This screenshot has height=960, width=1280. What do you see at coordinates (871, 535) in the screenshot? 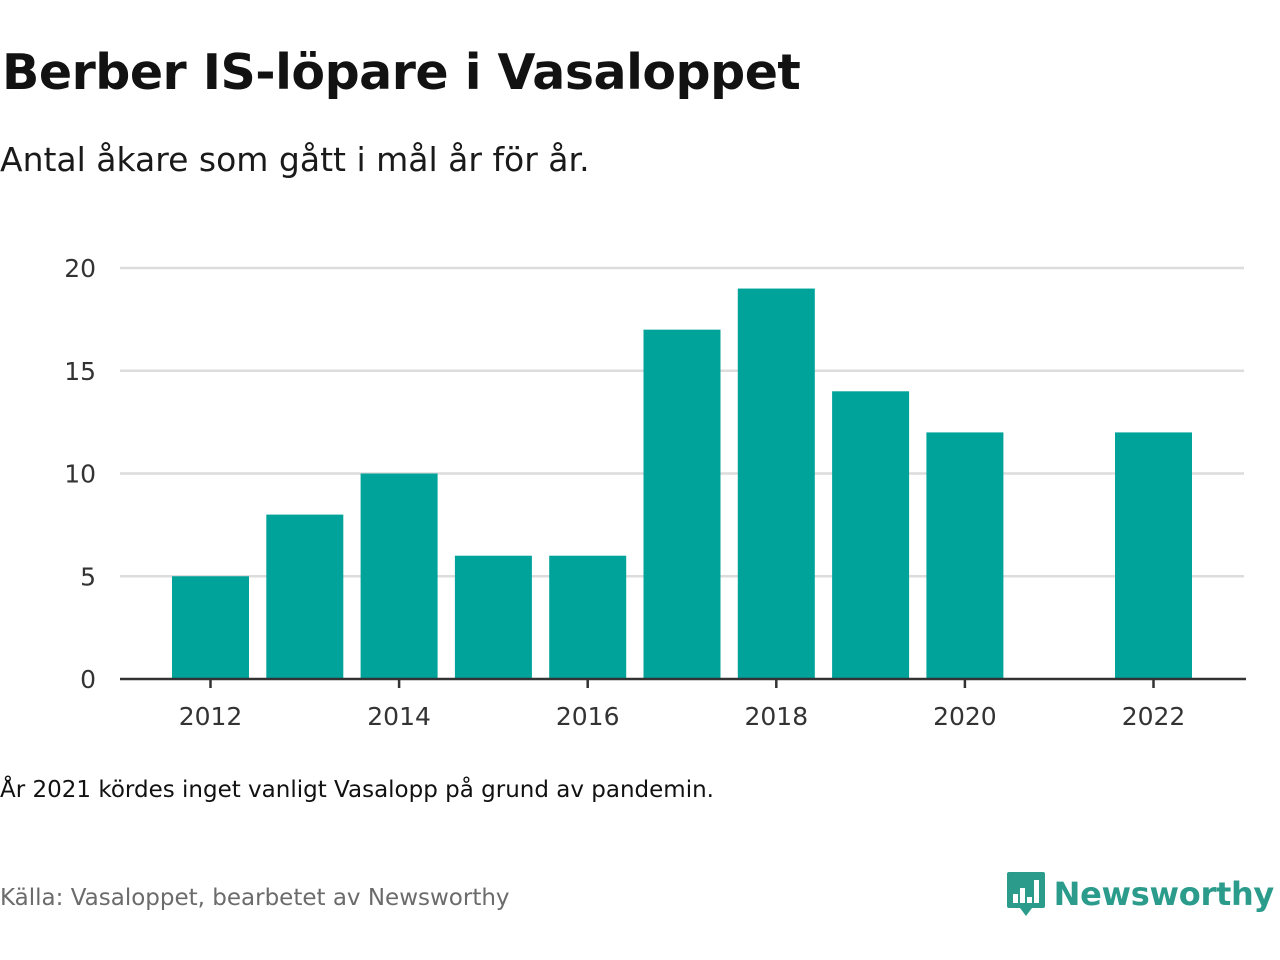
I see `bar-2019` at bounding box center [871, 535].